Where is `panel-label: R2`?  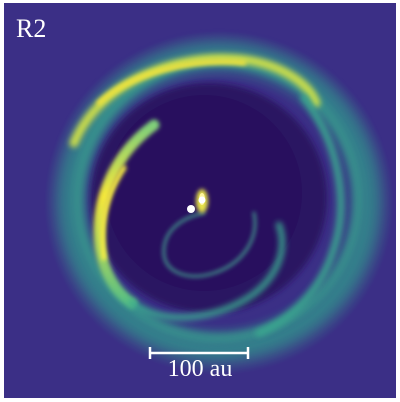
panel-label: R2 is located at coordinates (31, 28).